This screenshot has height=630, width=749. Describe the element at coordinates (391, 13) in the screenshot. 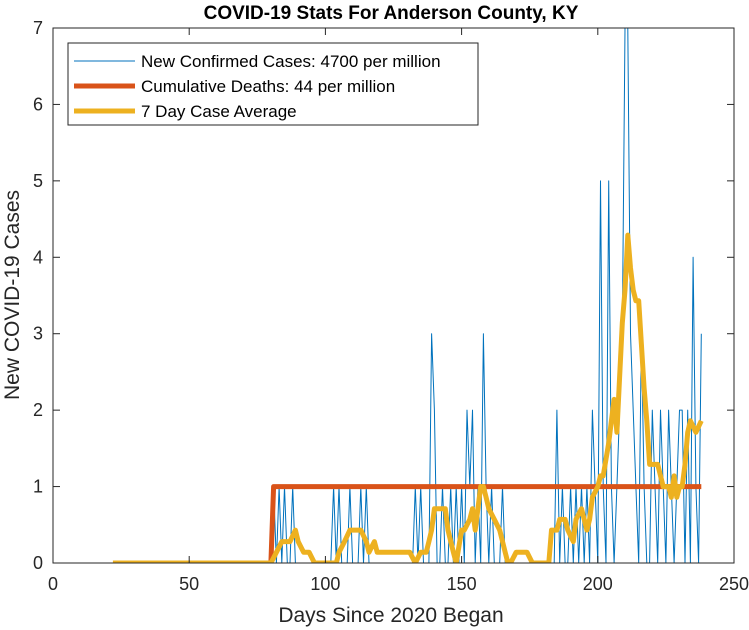

I see `chart-title: COVID-19 Stats For Anderson County, KY` at that location.